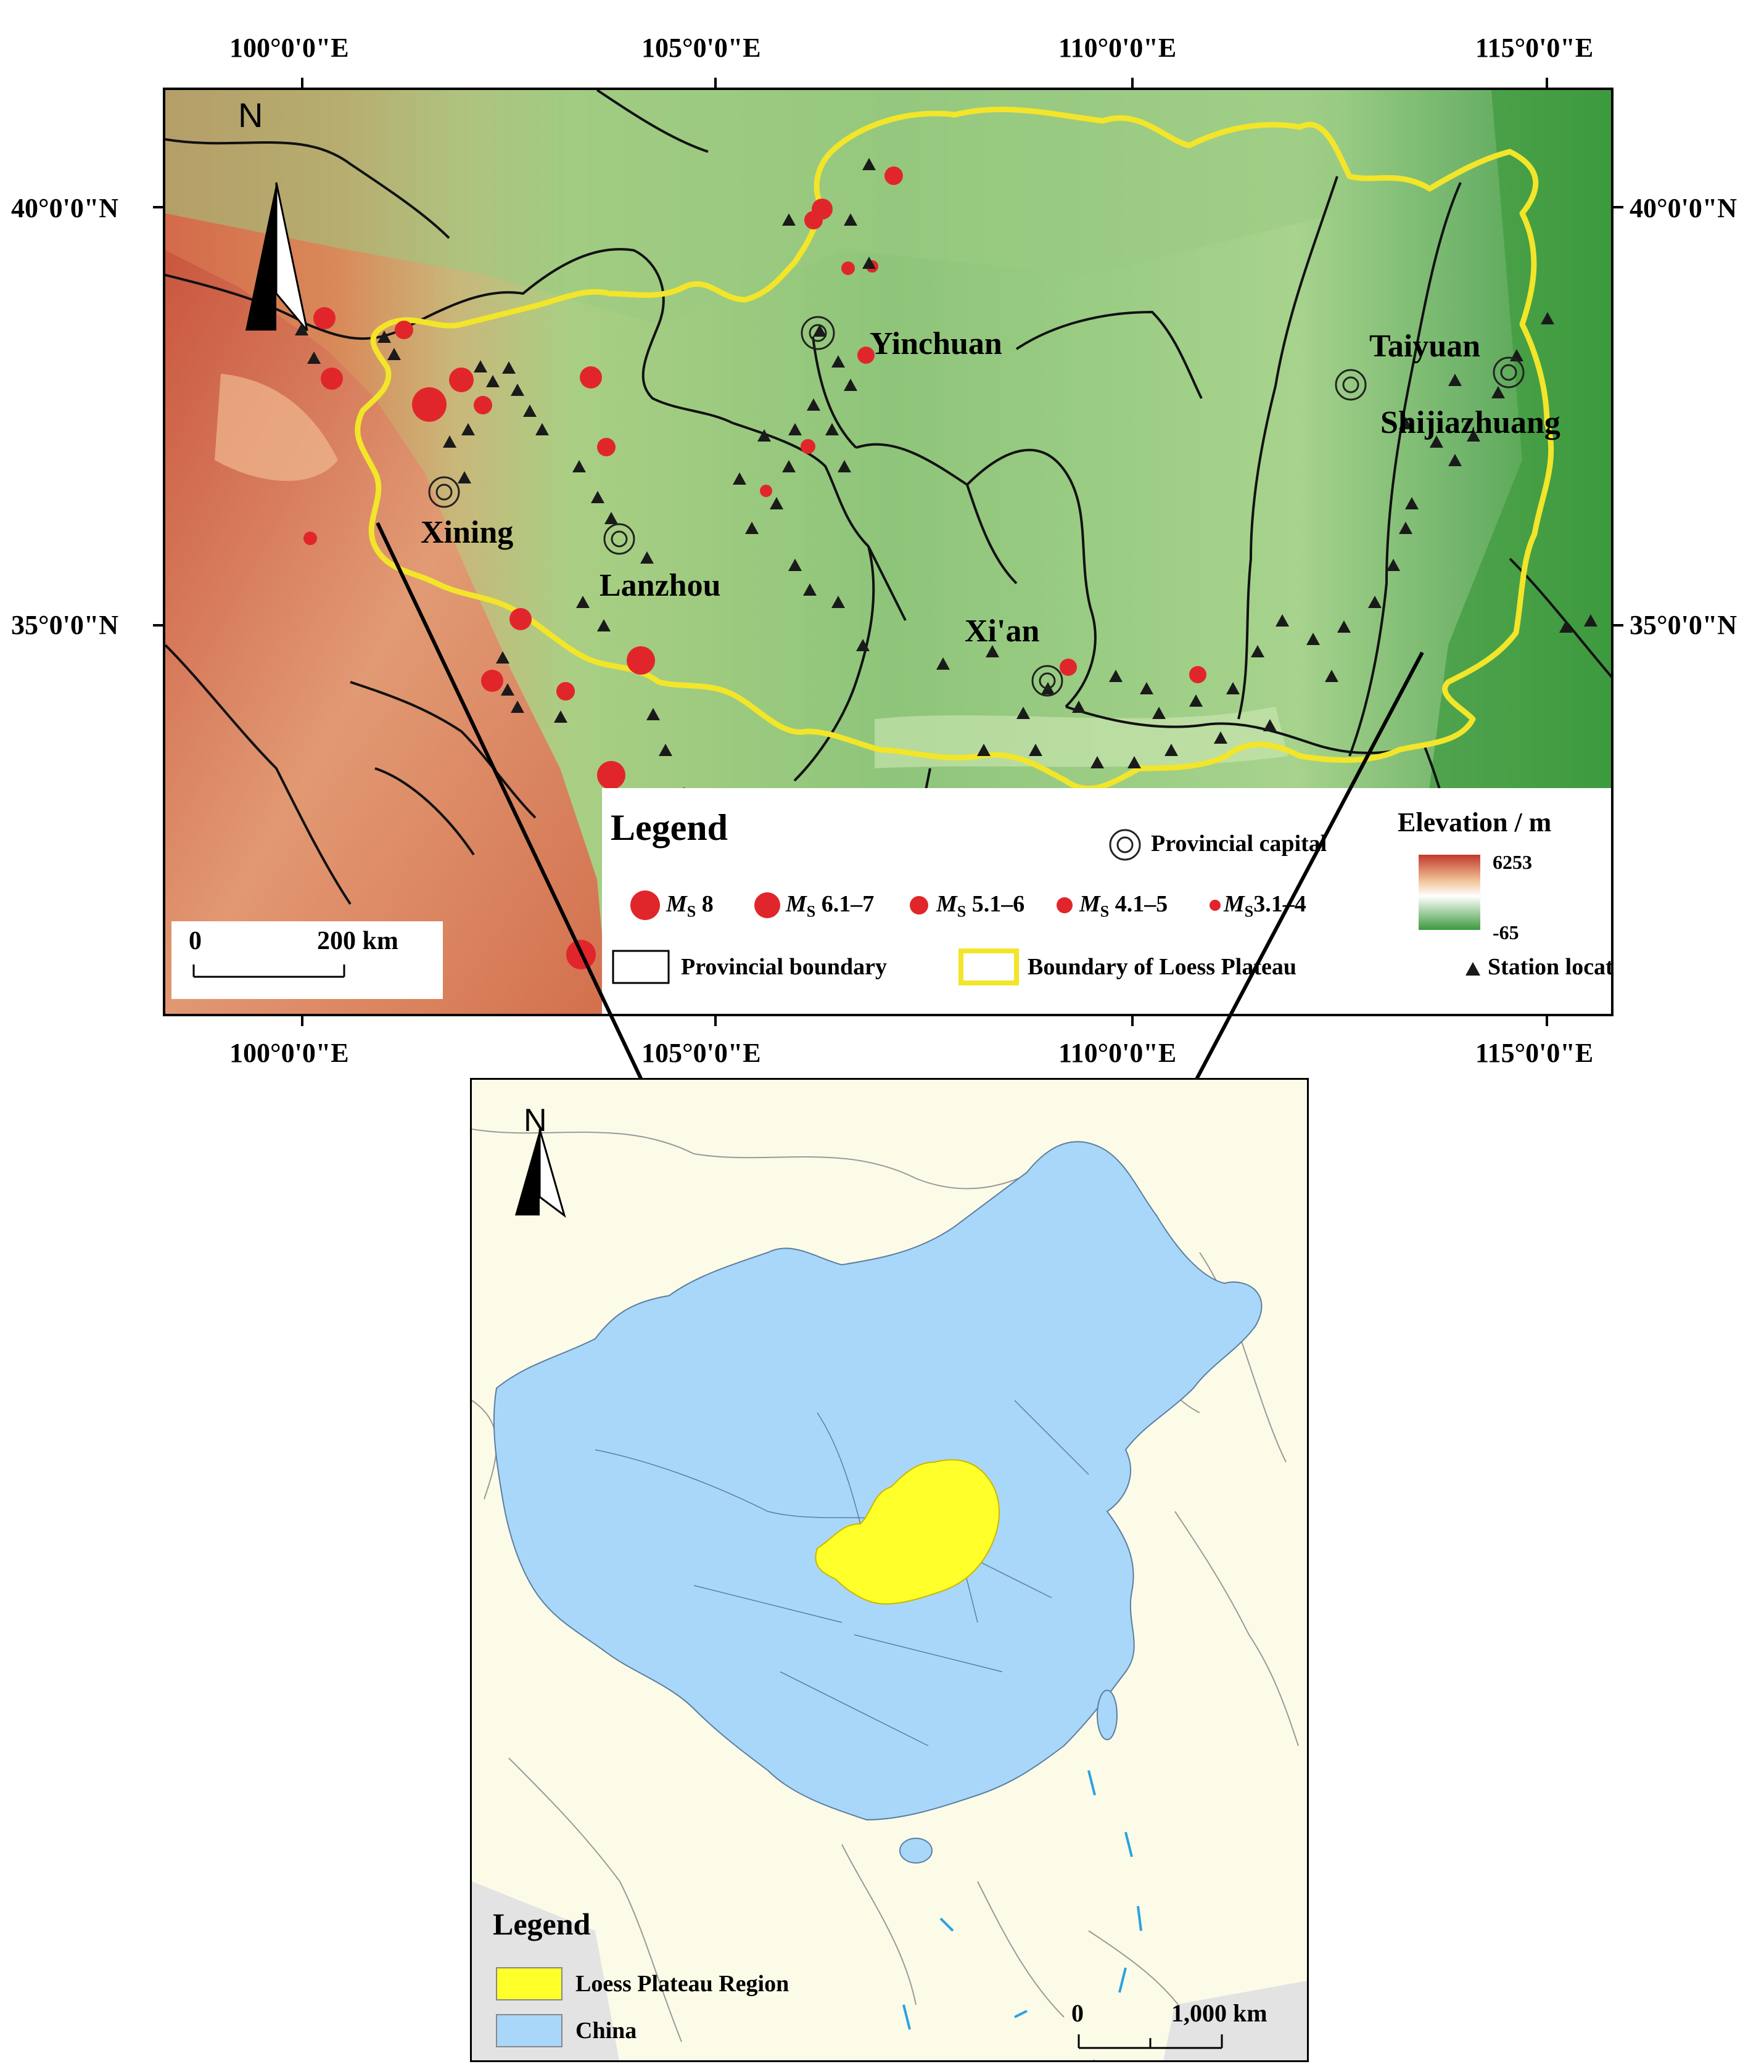 The image size is (1764, 2072). Describe the element at coordinates (1534, 1053) in the screenshot. I see `lon-label-bottom: 115°0'0"E` at that location.